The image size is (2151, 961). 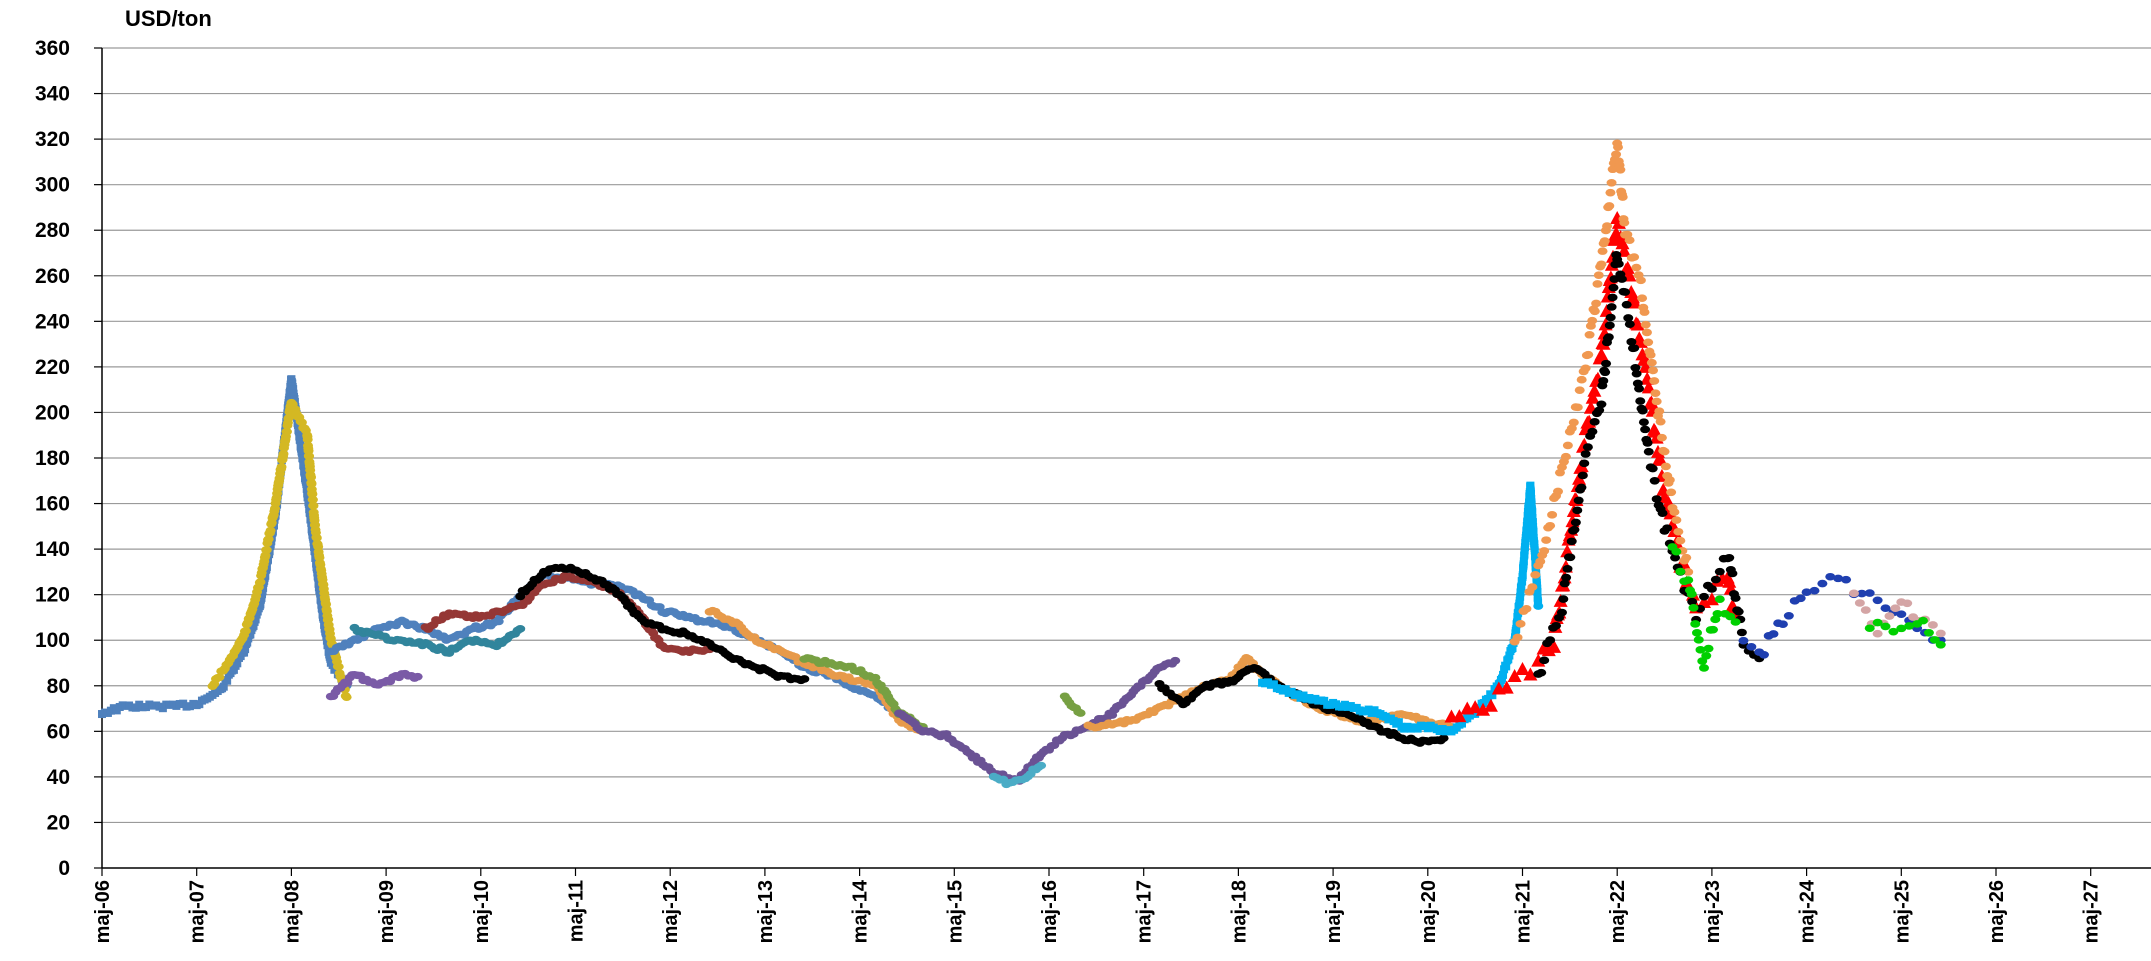 I want to click on x-tick-label: maj-24, so click(x=1808, y=911).